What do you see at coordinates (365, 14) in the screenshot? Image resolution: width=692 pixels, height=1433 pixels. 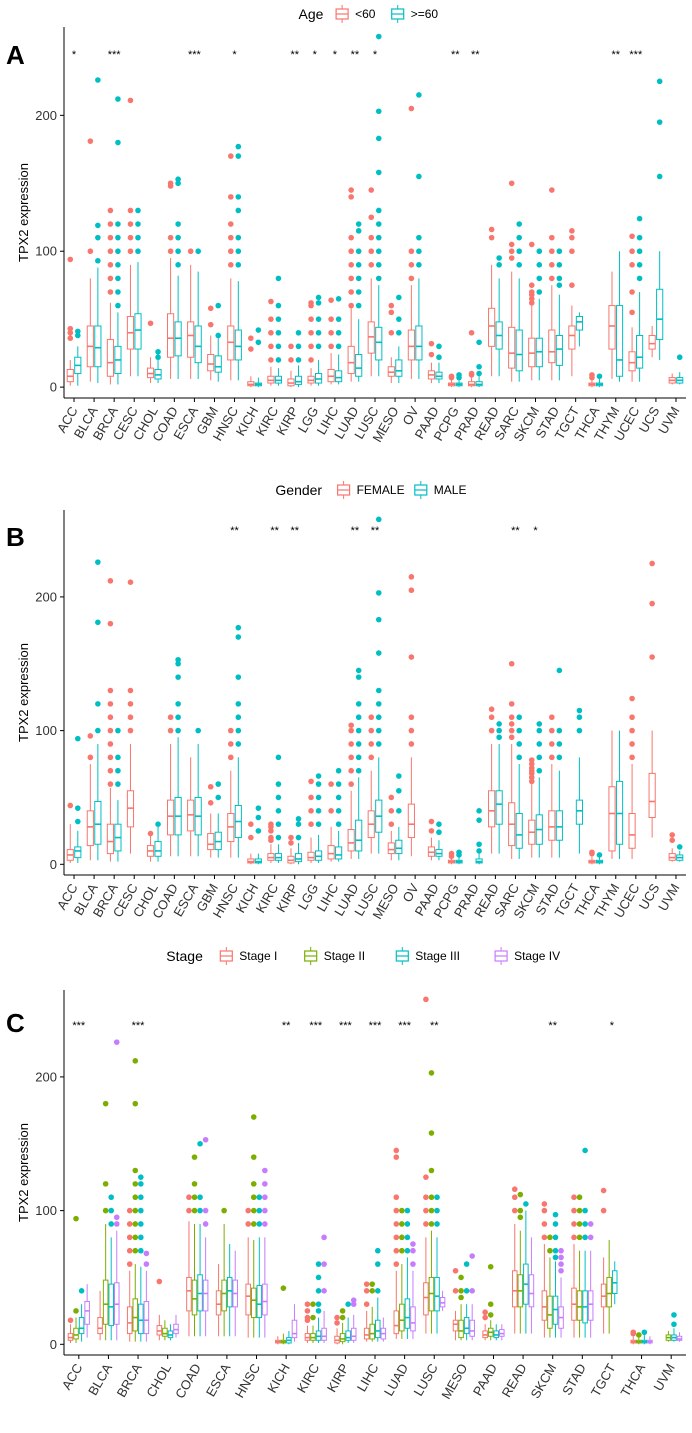 I see `legend-label: <60` at bounding box center [365, 14].